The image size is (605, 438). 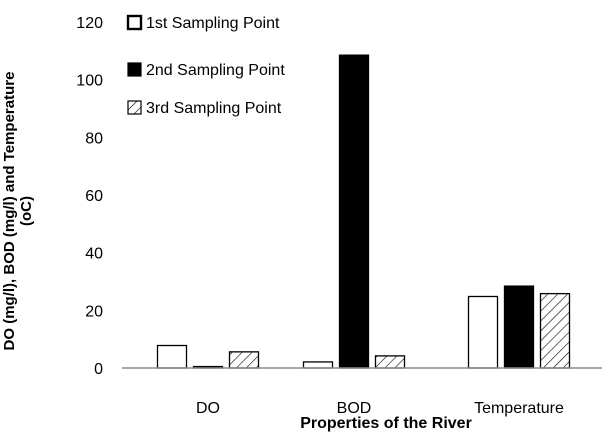 I want to click on y-tick-label: 60, so click(x=94, y=196).